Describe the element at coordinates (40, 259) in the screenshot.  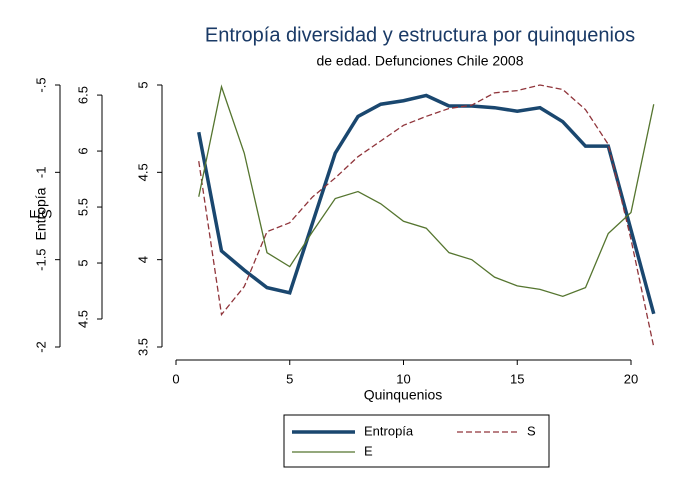
I see `y-tick-label: -1.5` at that location.